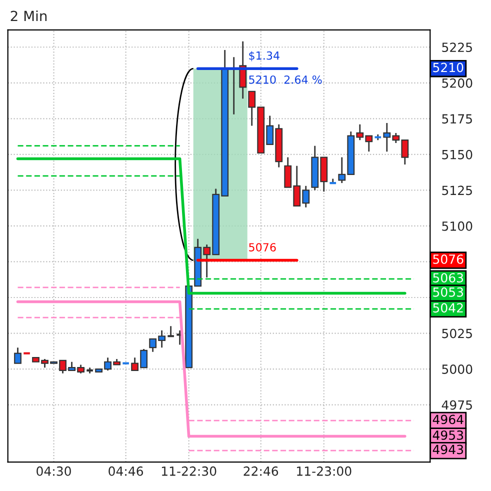  What do you see at coordinates (448, 419) in the screenshot?
I see `annotation: 4964` at bounding box center [448, 419].